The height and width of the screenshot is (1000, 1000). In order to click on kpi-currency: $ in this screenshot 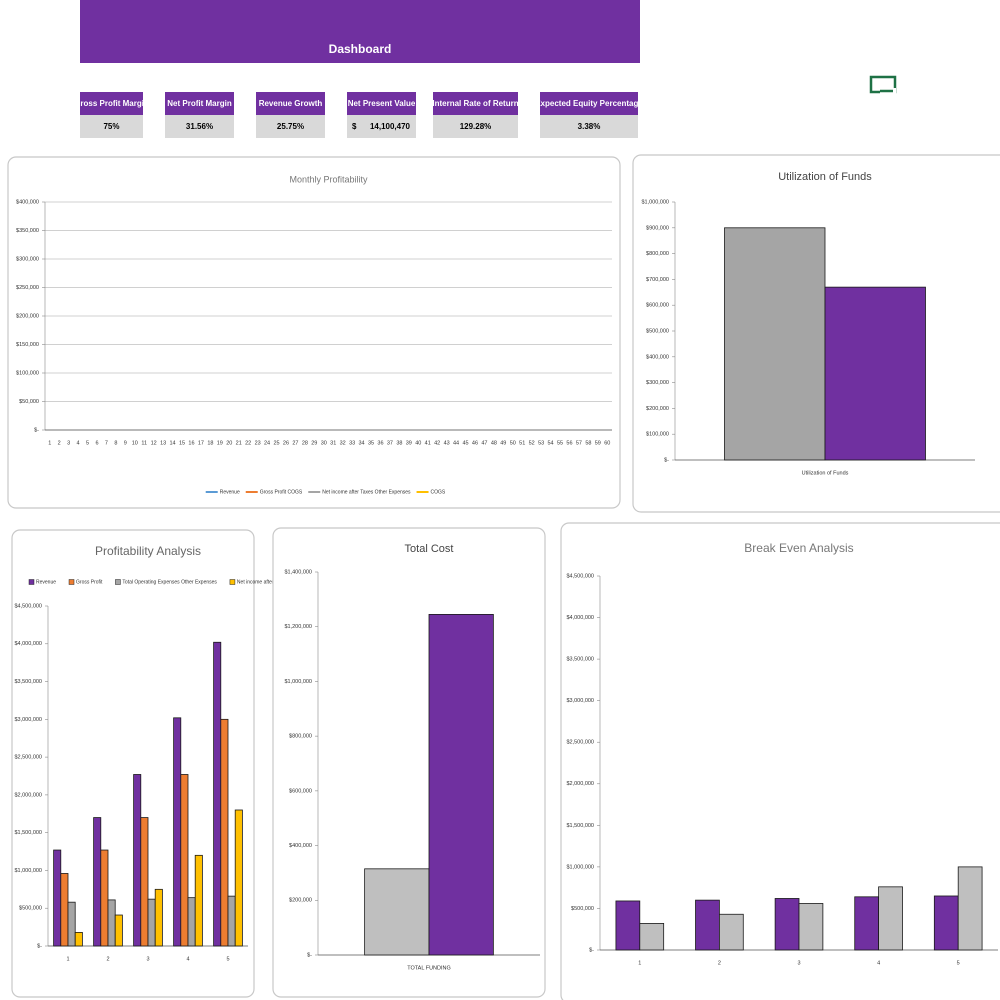, I will do `click(354, 126)`.